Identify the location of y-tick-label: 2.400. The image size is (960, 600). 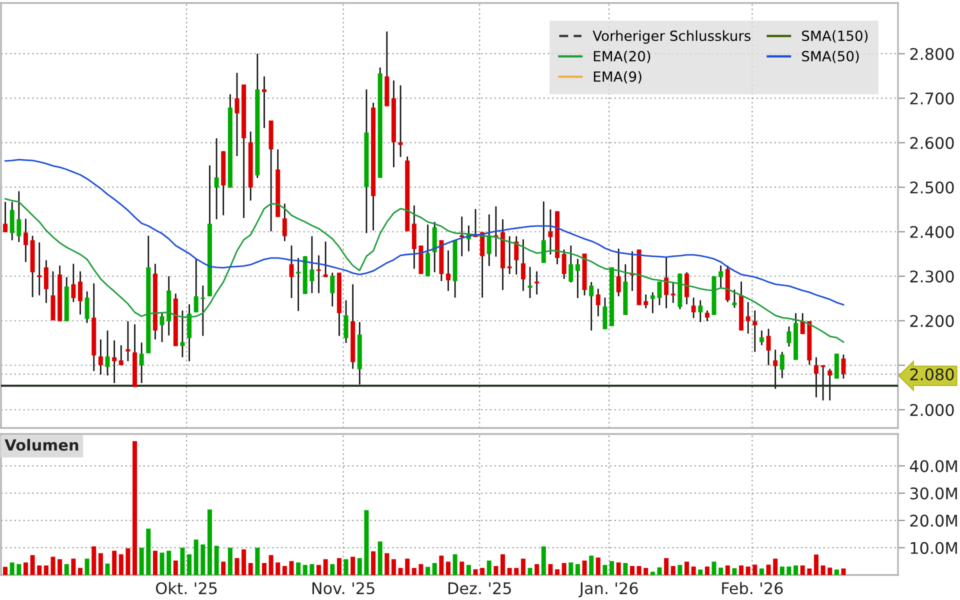
(932, 232).